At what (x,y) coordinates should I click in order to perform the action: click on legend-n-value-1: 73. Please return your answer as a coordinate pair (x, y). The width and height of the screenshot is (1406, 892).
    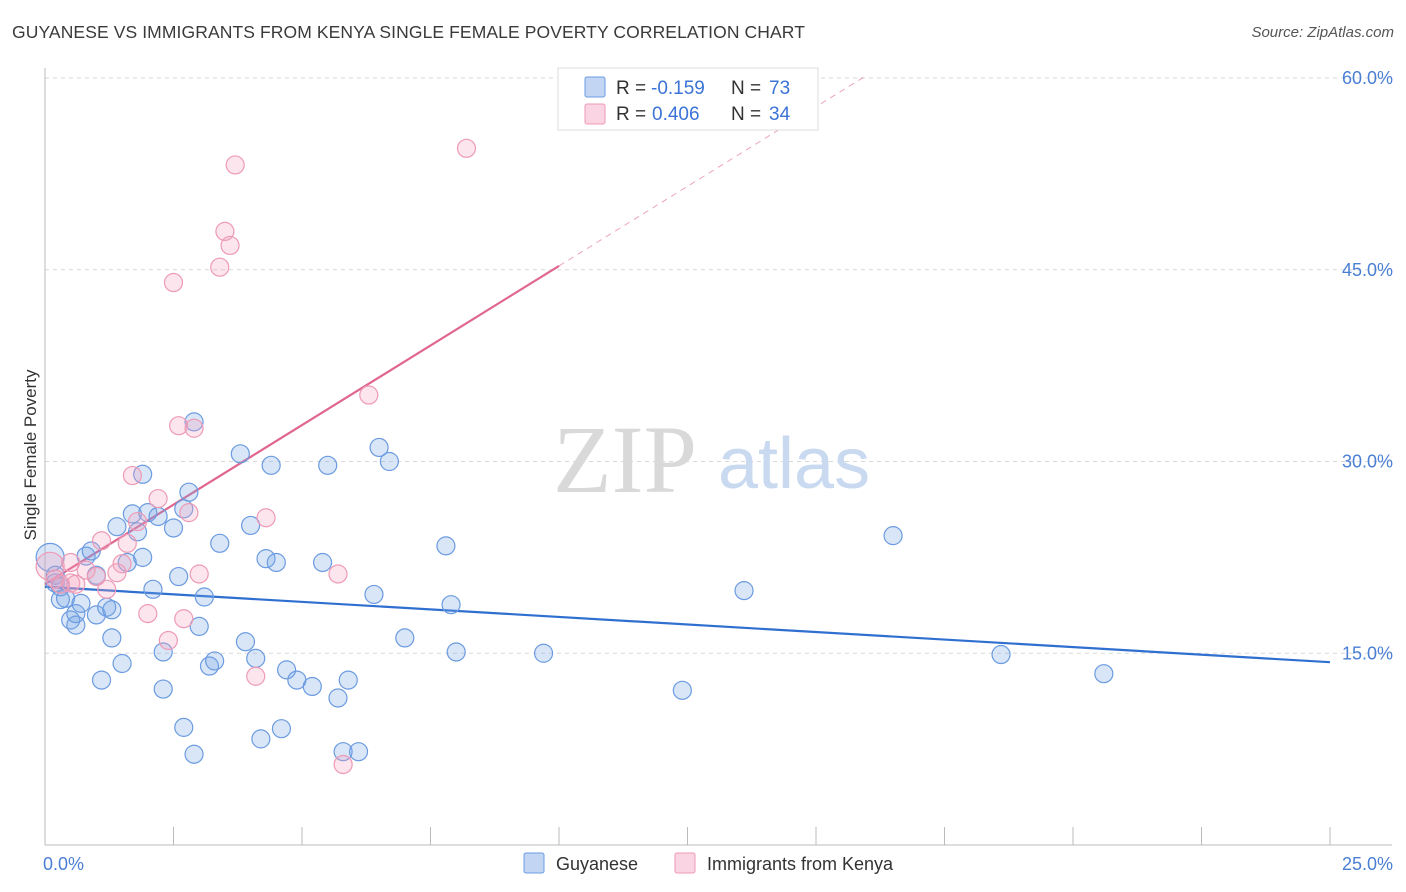
    Looking at the image, I should click on (779, 88).